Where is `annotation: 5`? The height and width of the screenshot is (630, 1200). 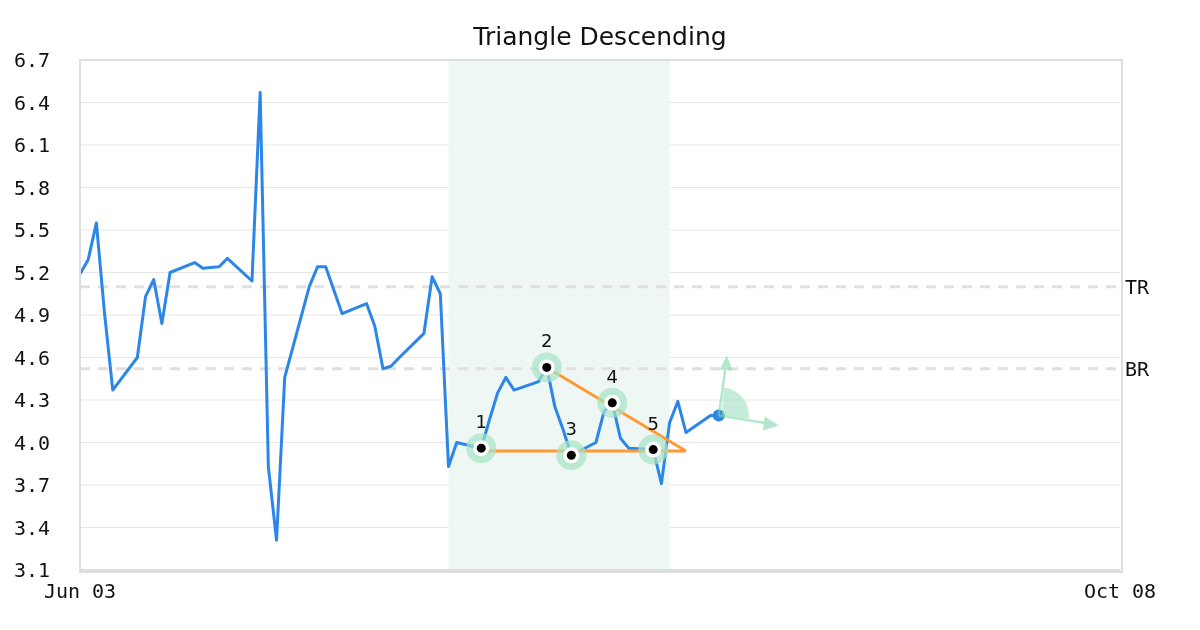 annotation: 5 is located at coordinates (653, 423).